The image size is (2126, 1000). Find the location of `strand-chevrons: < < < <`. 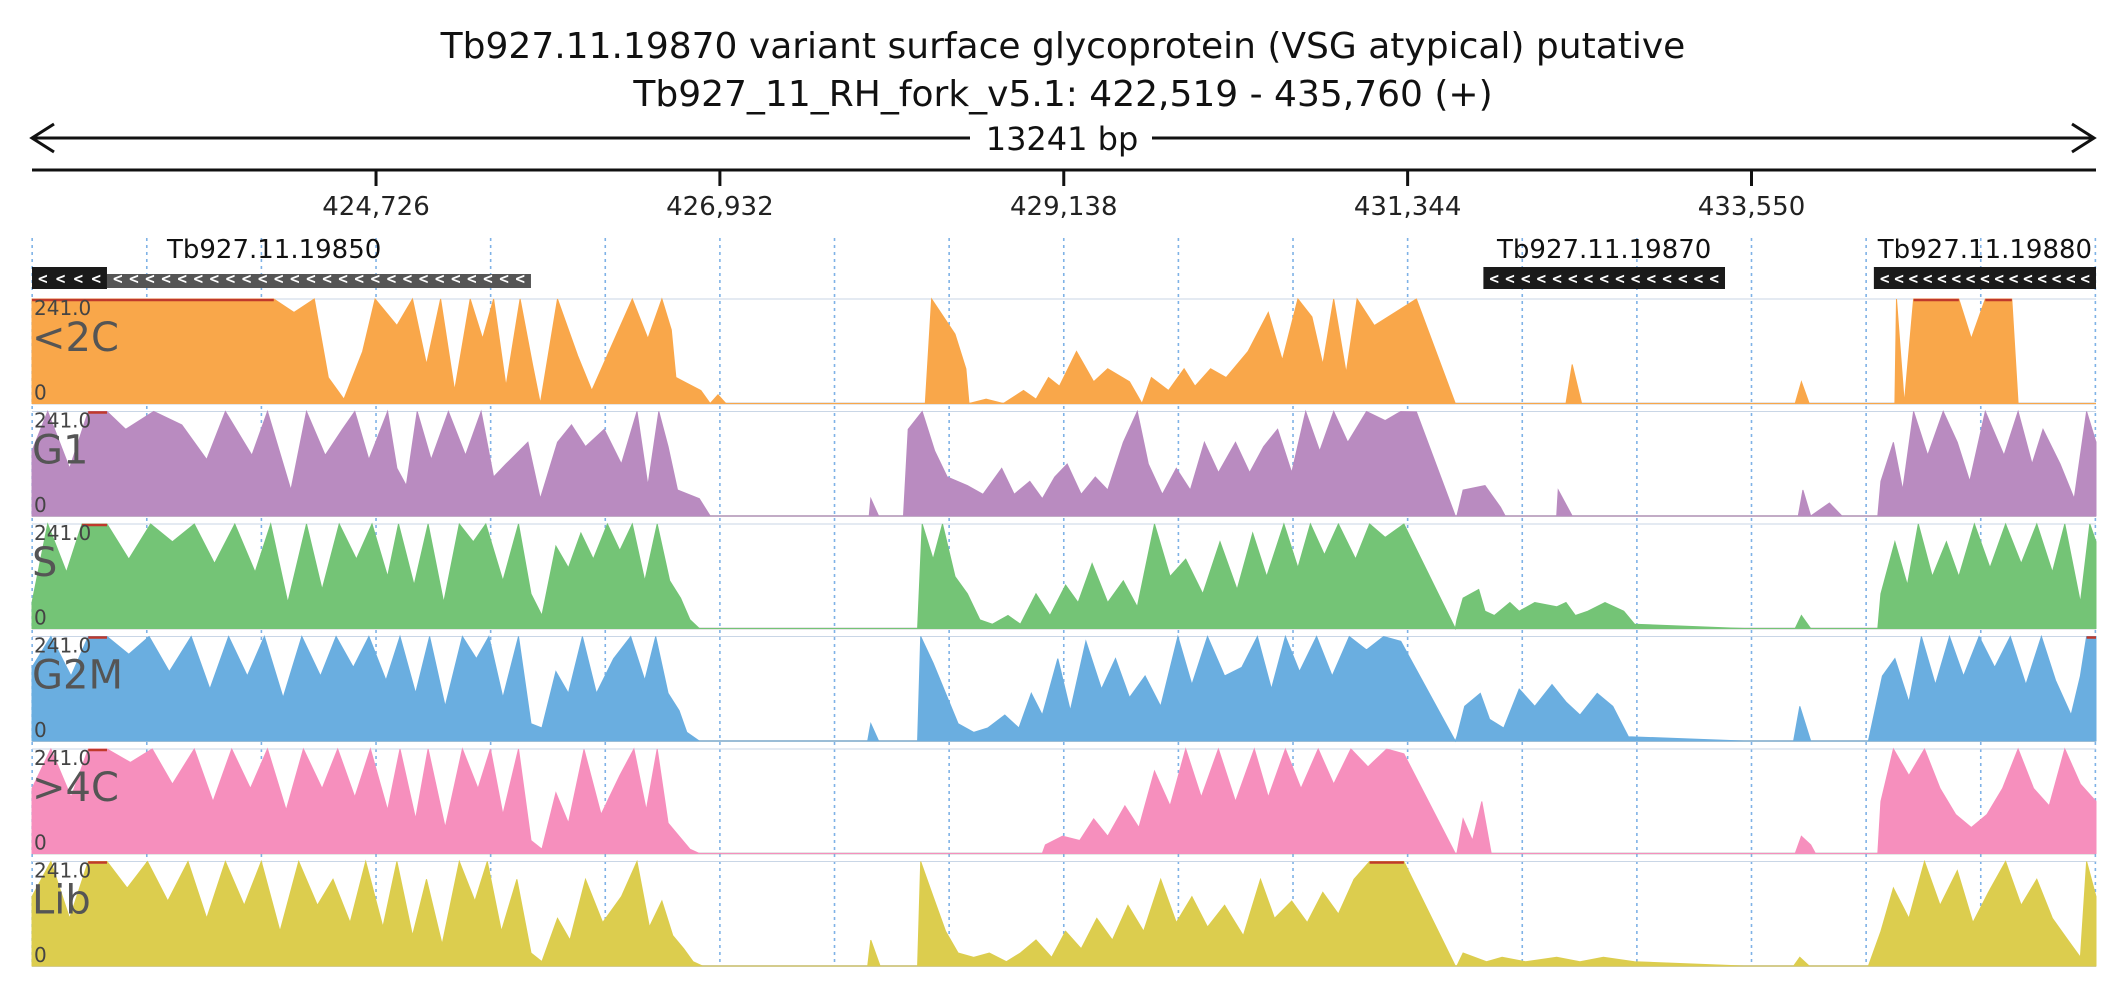

strand-chevrons: < < < < is located at coordinates (69, 278).